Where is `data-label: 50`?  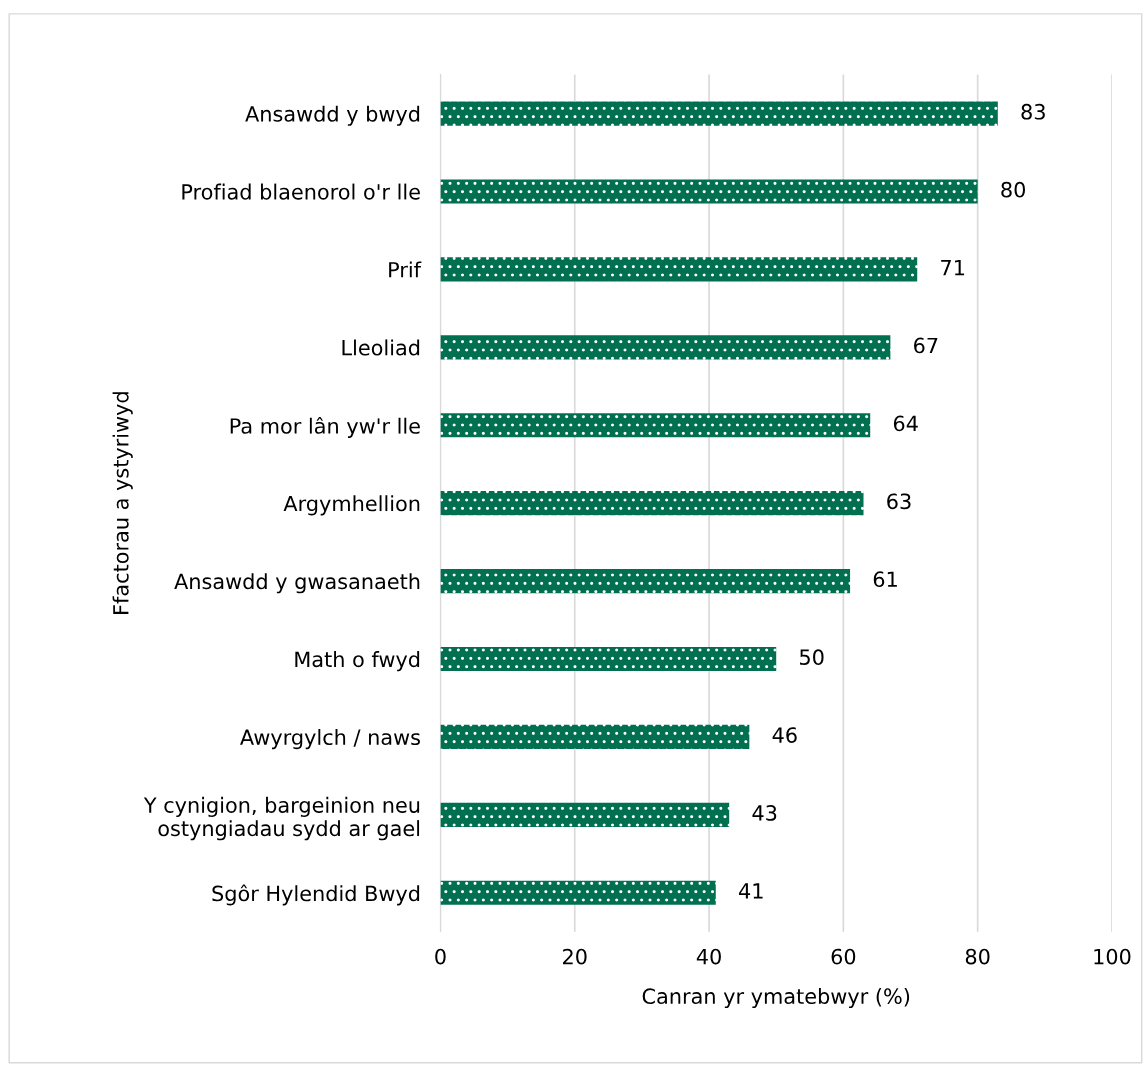 data-label: 50 is located at coordinates (812, 657).